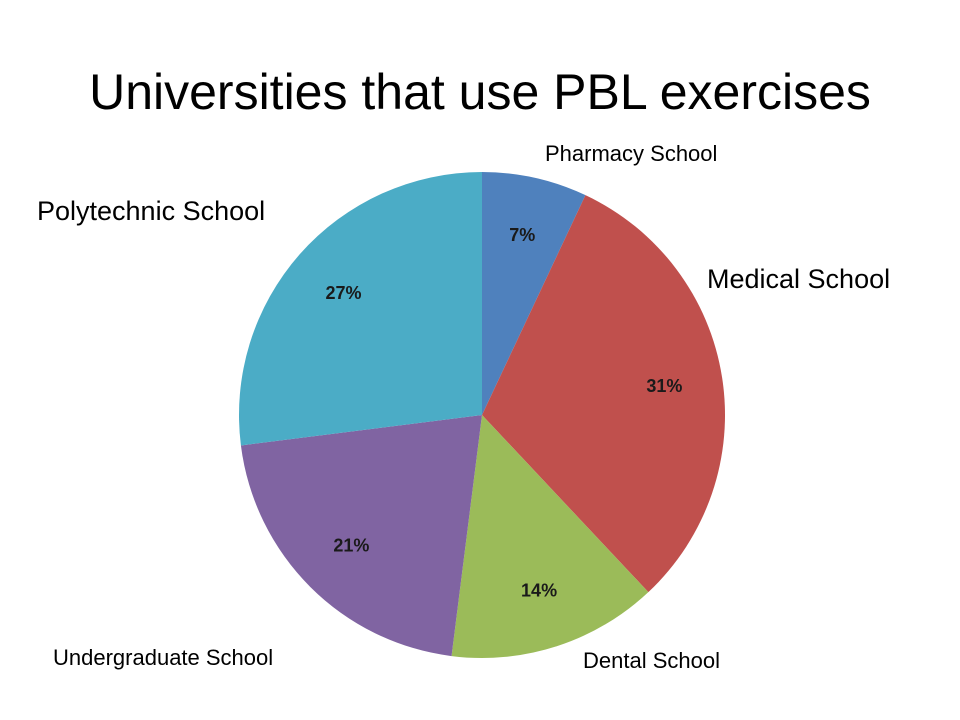  What do you see at coordinates (151, 211) in the screenshot?
I see `category-label-polytechnic-school: Polytechnic School` at bounding box center [151, 211].